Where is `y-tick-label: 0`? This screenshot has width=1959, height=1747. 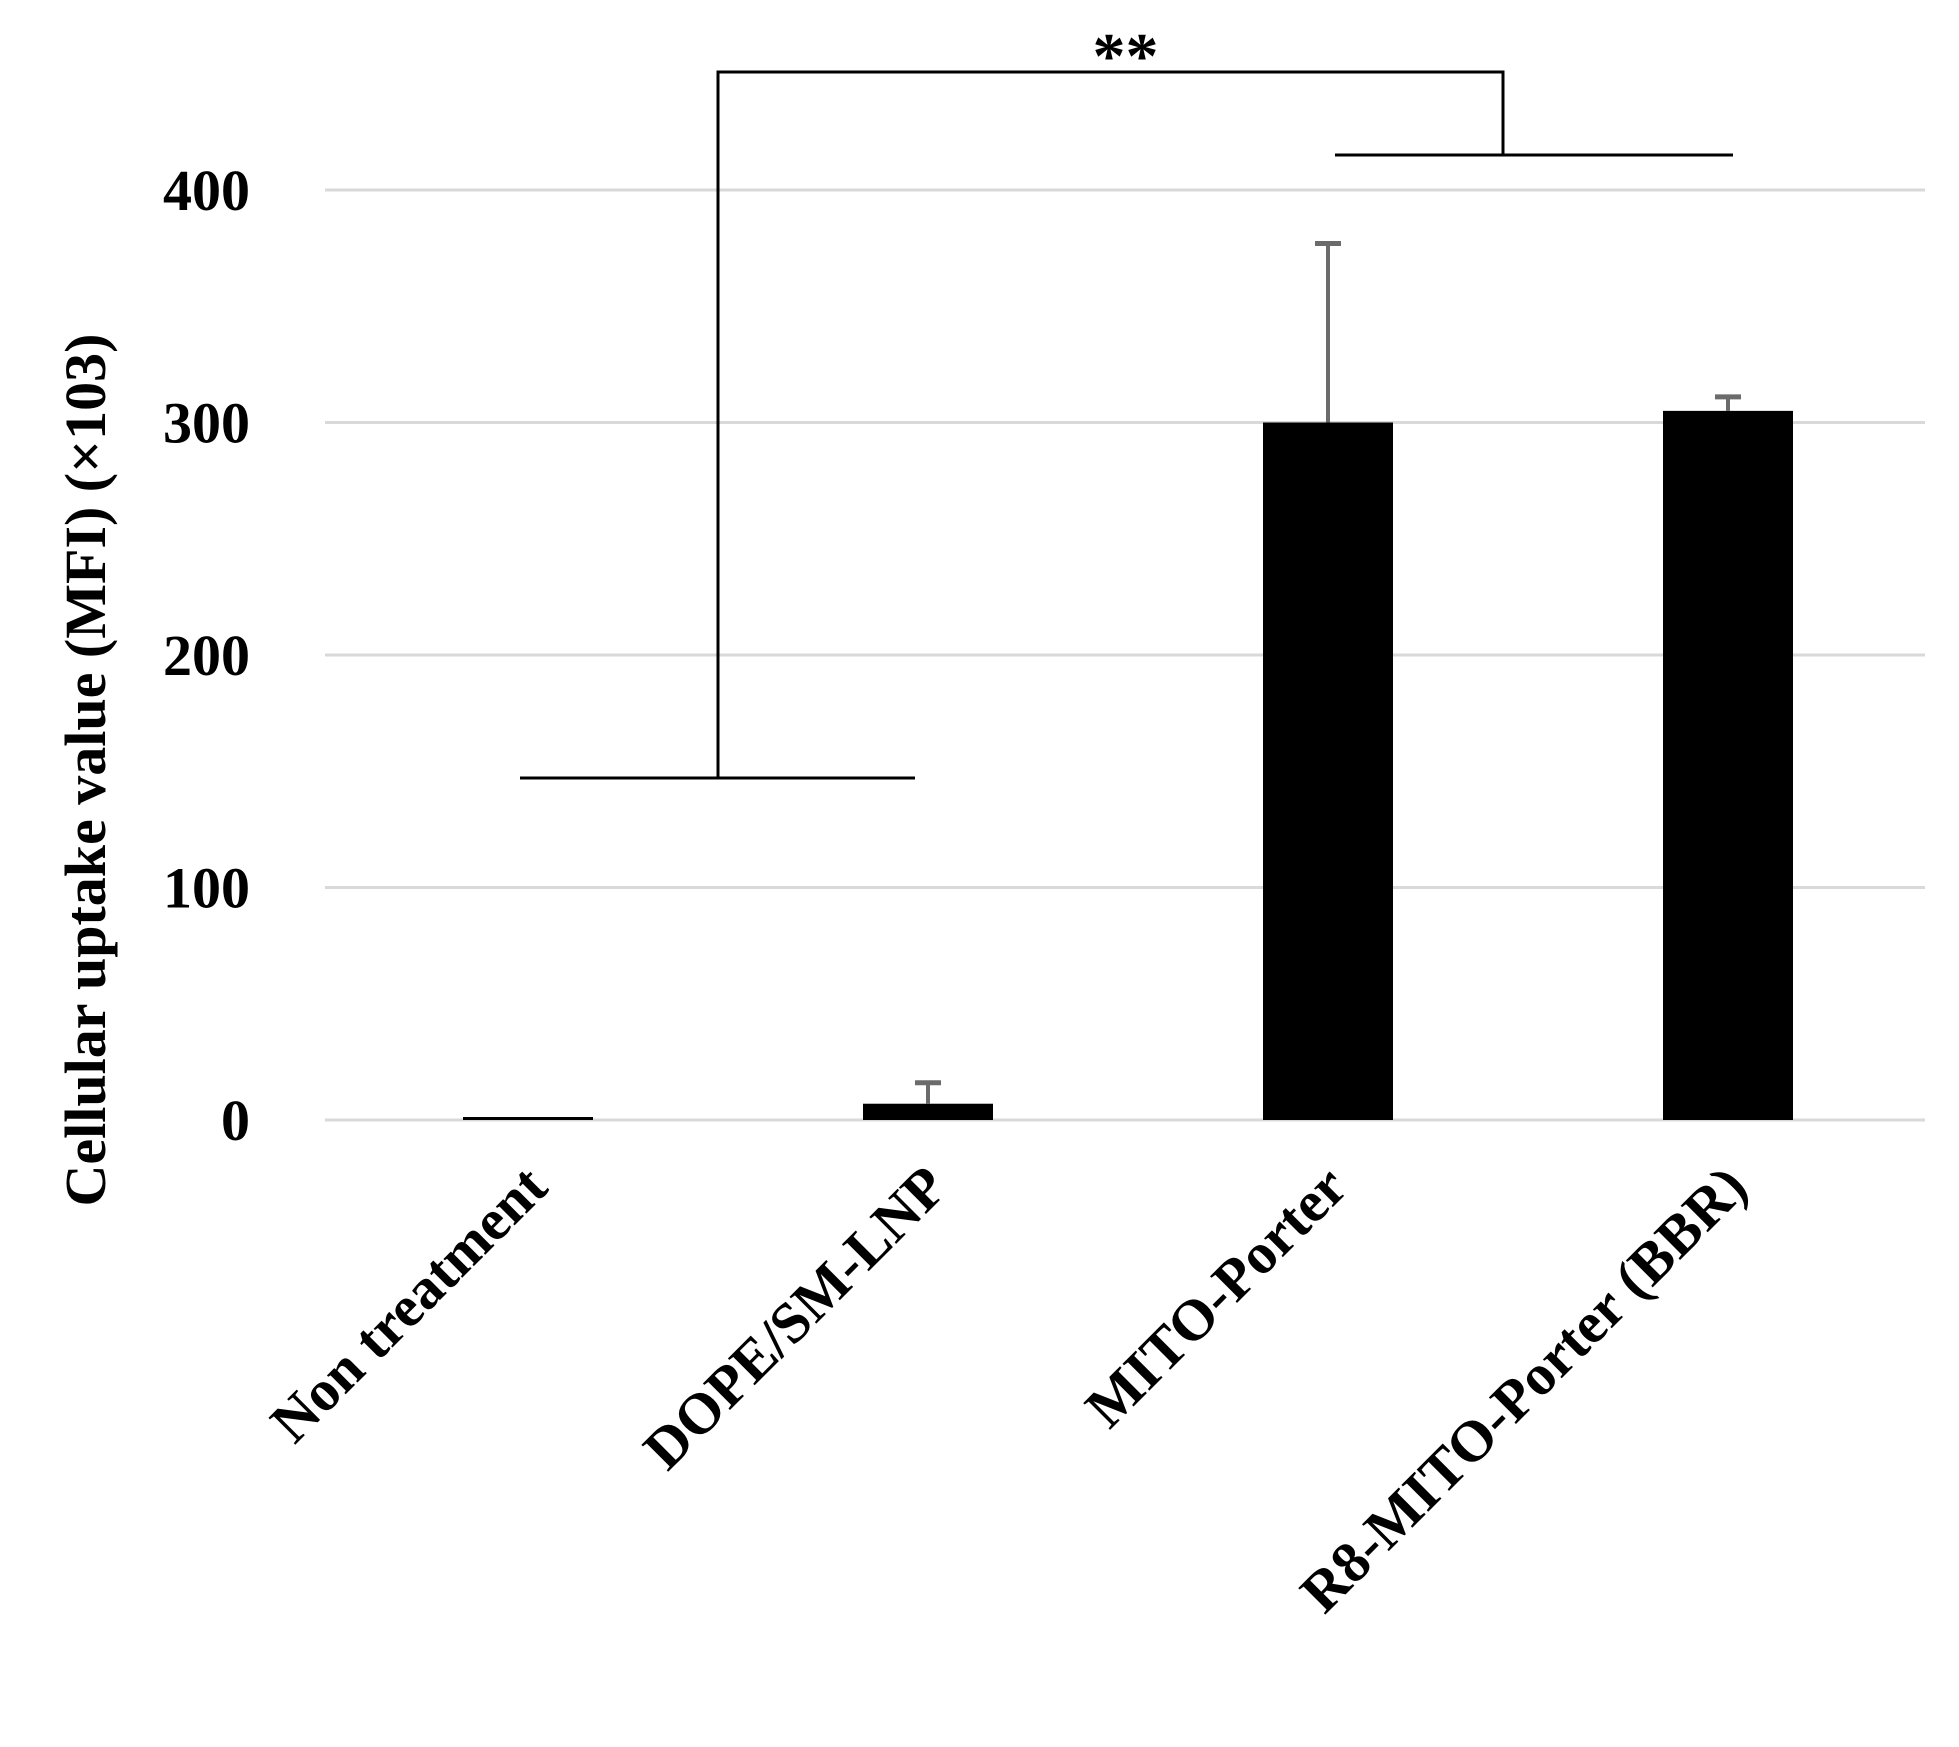 y-tick-label: 0 is located at coordinates (235, 1120).